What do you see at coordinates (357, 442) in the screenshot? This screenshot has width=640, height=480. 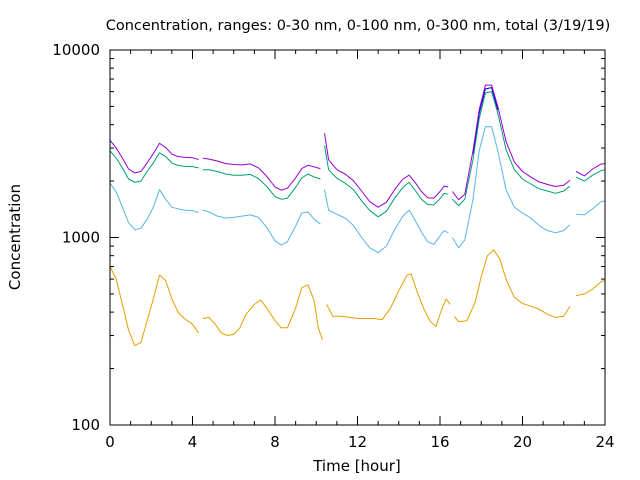 I see `x-tick-label: 12` at bounding box center [357, 442].